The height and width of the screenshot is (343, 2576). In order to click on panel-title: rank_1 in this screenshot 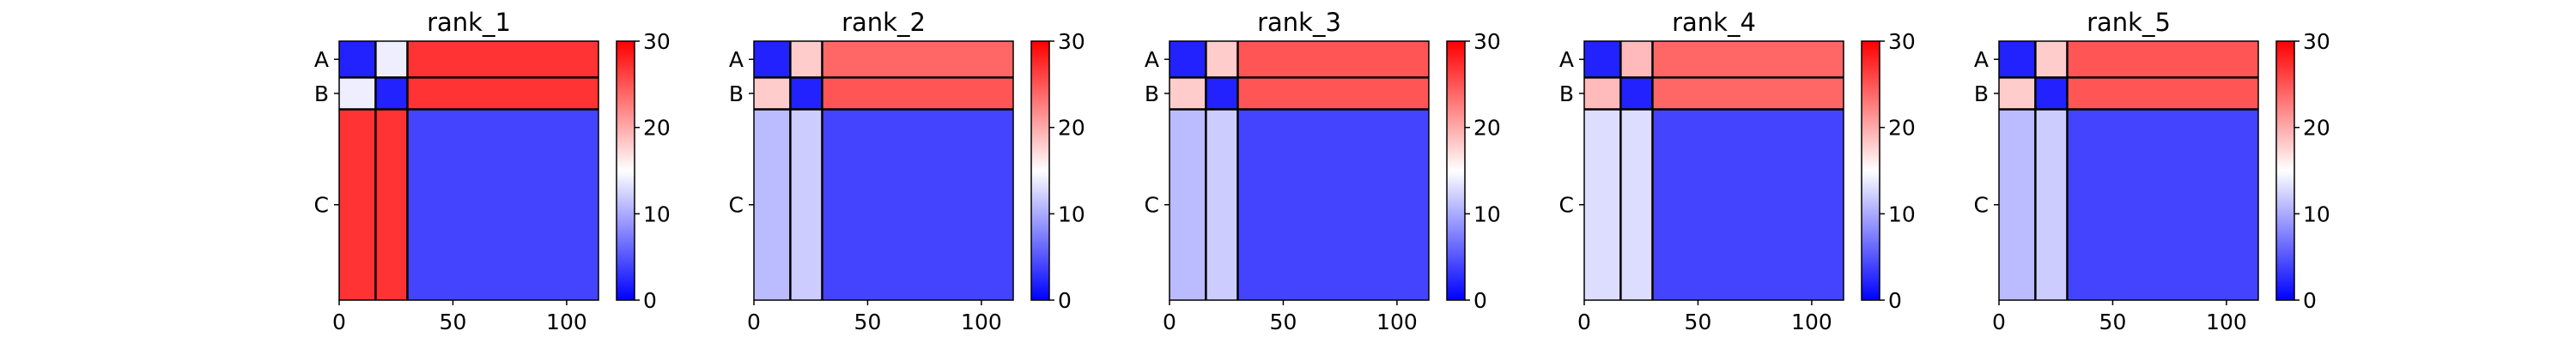, I will do `click(469, 23)`.